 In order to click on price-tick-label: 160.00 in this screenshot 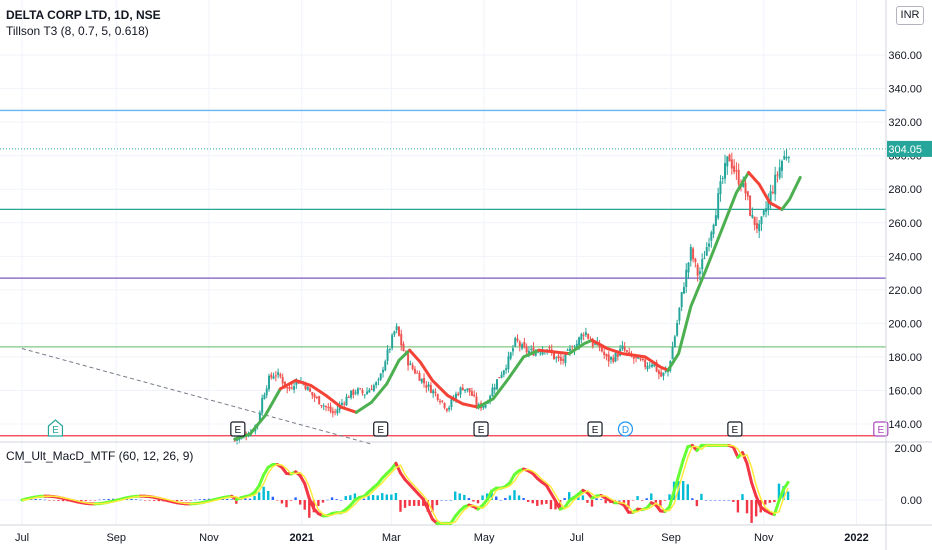, I will do `click(905, 391)`.